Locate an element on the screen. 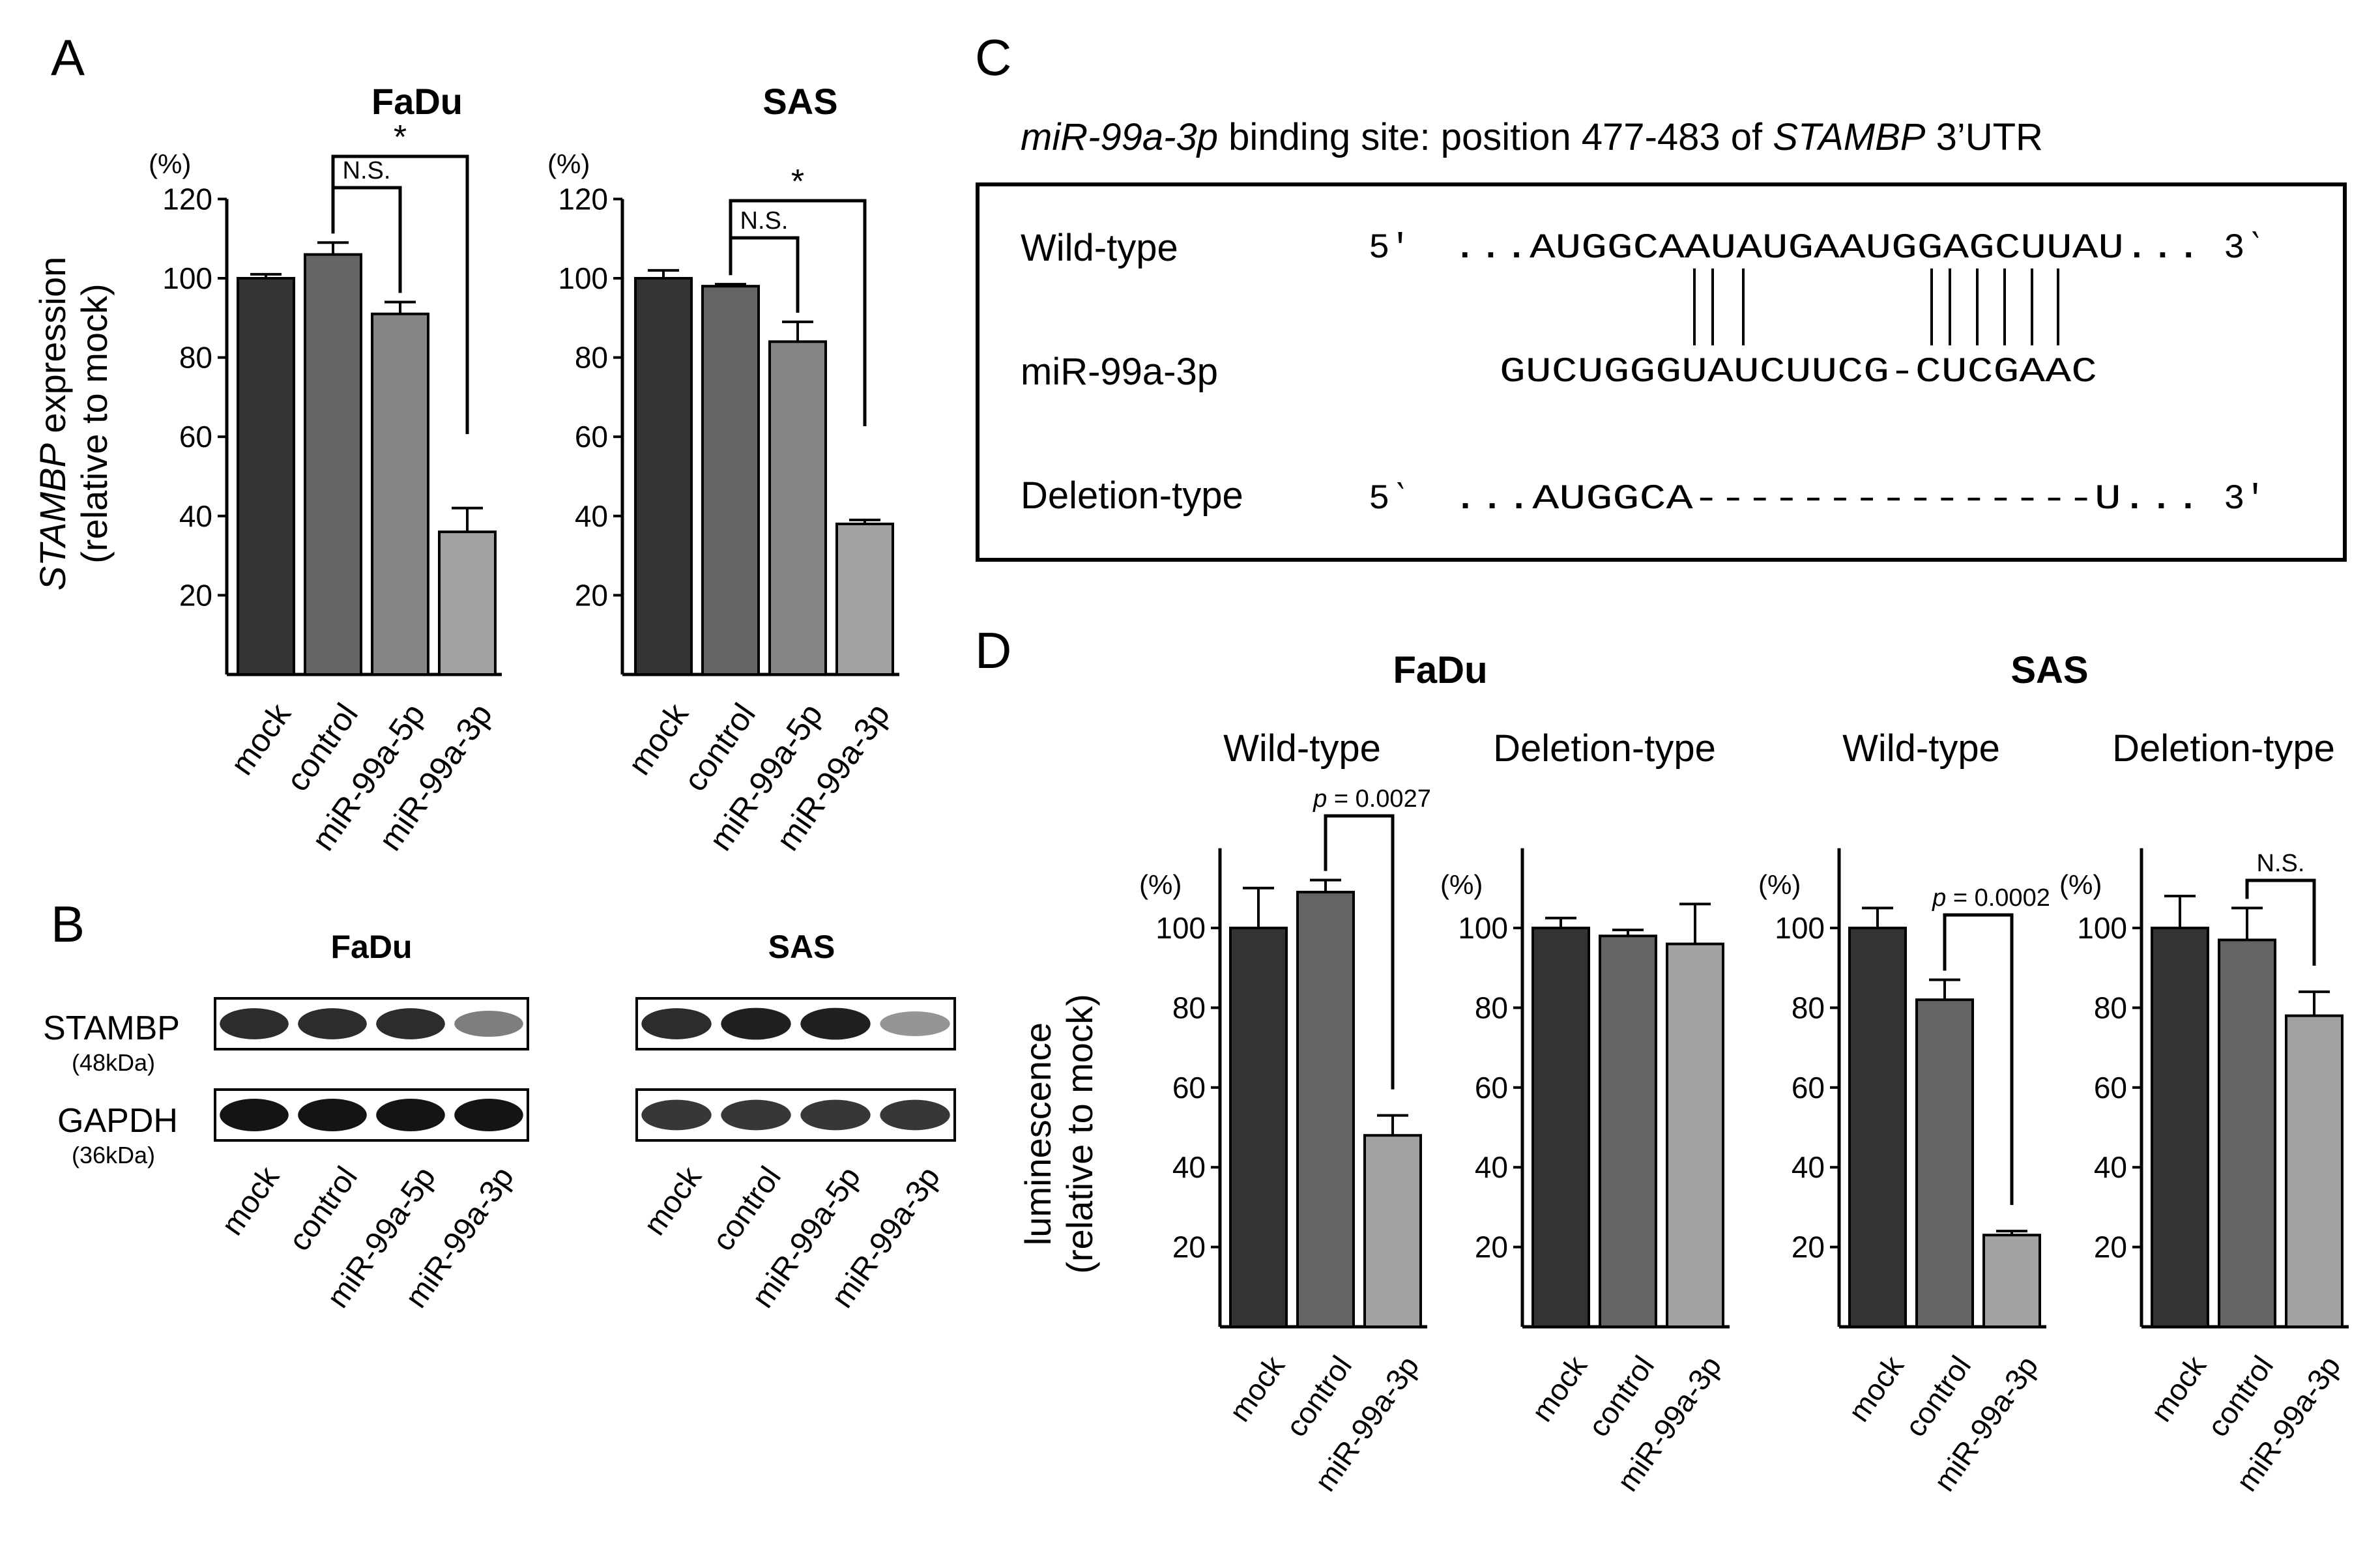  panel-d-subtitle-fadu-wt: Wild-type is located at coordinates (1302, 748).